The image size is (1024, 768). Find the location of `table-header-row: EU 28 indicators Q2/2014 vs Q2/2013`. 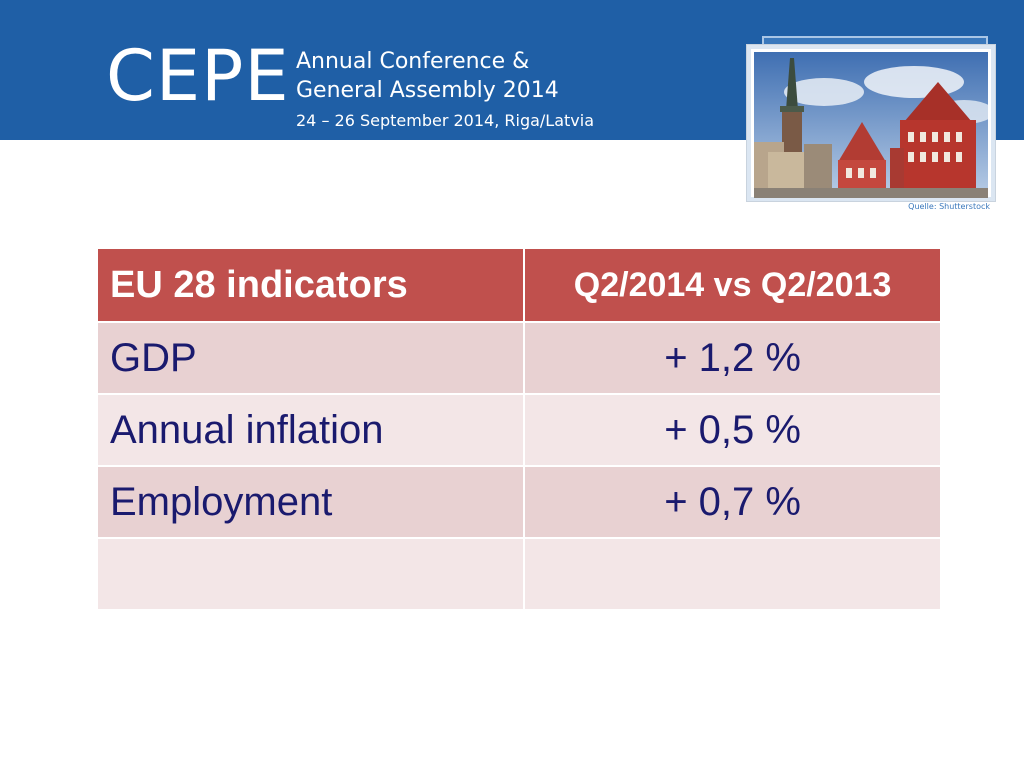

table-header-row: EU 28 indicators Q2/2014 vs Q2/2013 is located at coordinates (519, 286).